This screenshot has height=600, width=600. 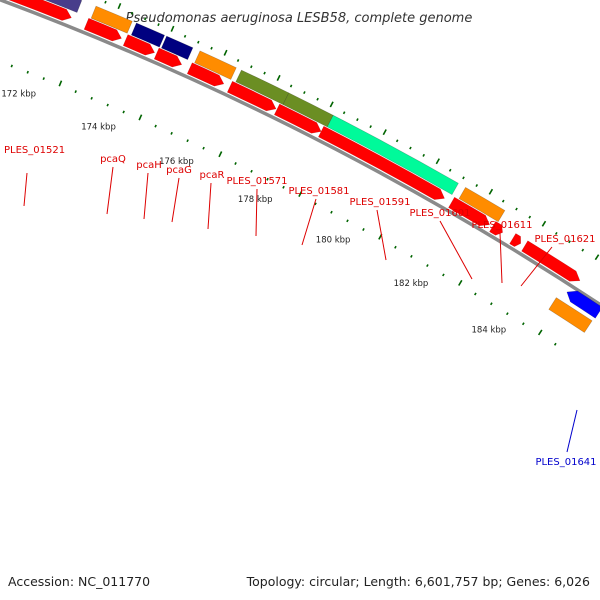 I want to click on scale-label: 178 kbp, so click(x=255, y=200).